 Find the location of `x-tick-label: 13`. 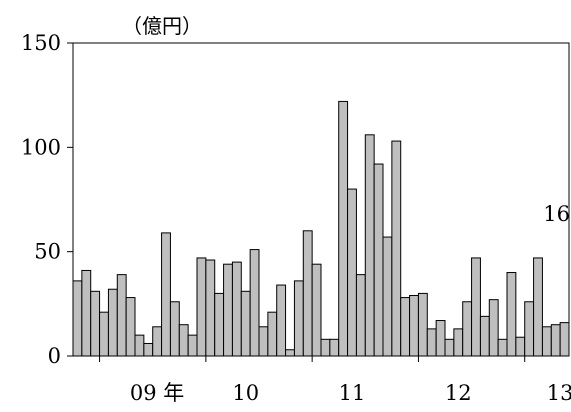

x-tick-label: 13 is located at coordinates (559, 393).